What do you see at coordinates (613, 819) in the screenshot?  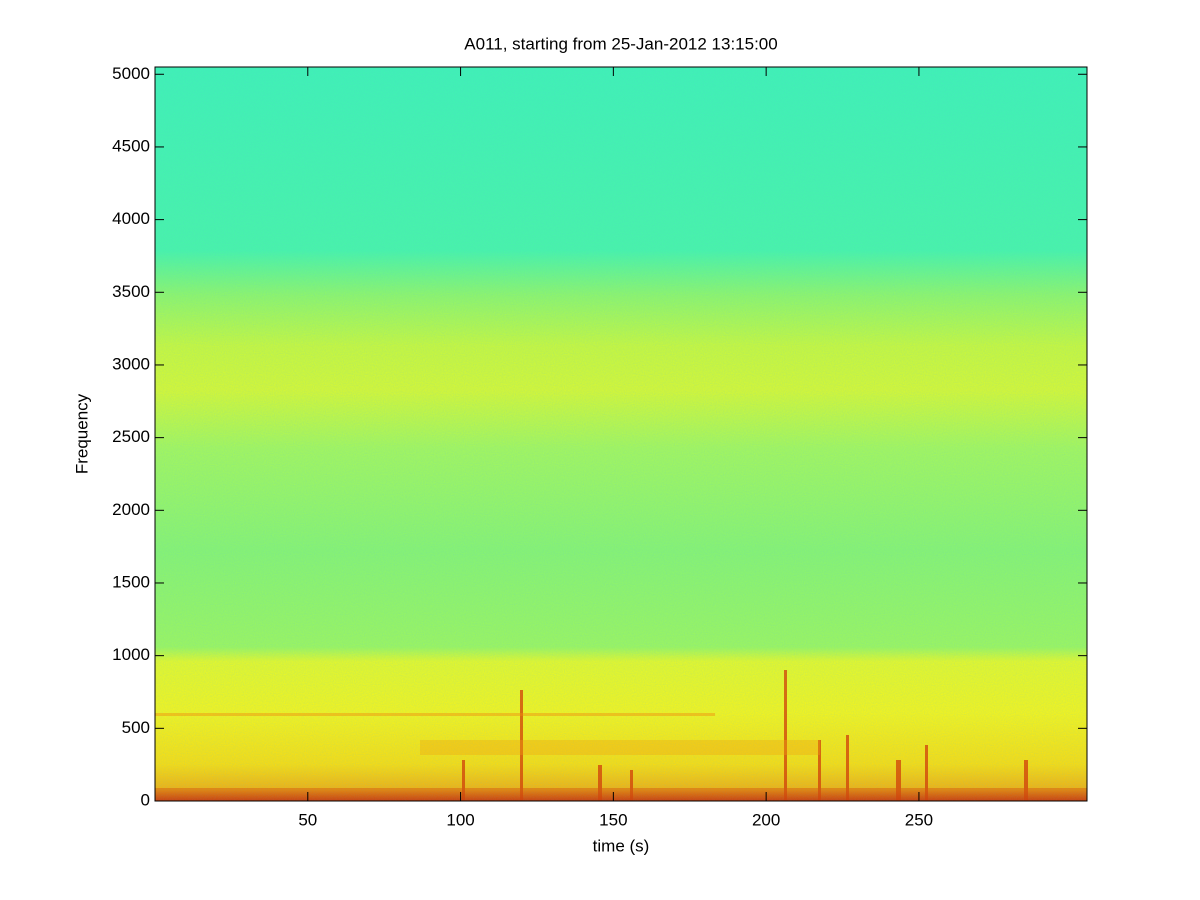 I see `x-tick-label: 150` at bounding box center [613, 819].